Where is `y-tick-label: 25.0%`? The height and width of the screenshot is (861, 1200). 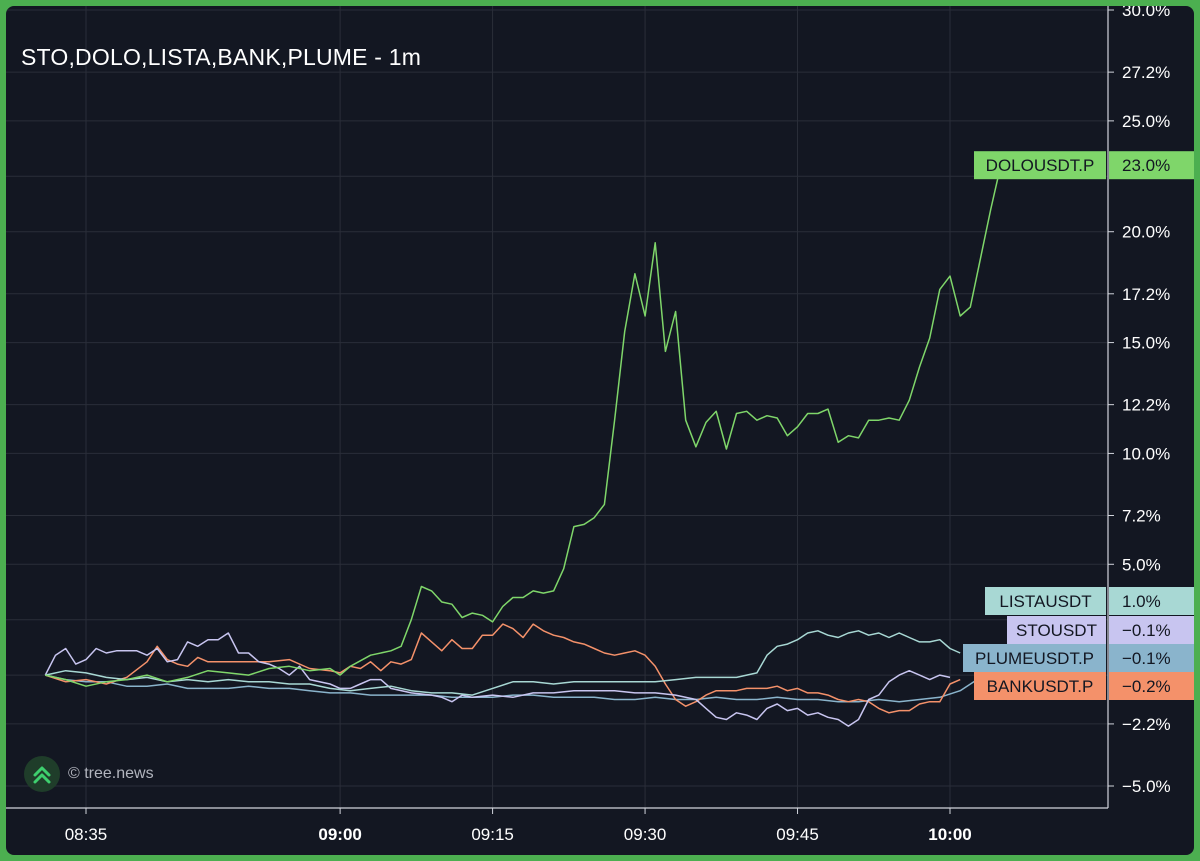 y-tick-label: 25.0% is located at coordinates (1146, 121).